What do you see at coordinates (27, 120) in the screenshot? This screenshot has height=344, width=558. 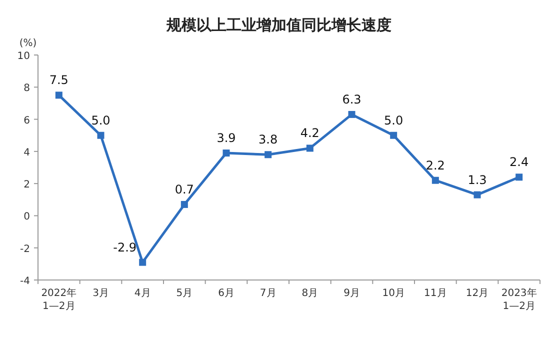 I see `y-tick-label: 6` at bounding box center [27, 120].